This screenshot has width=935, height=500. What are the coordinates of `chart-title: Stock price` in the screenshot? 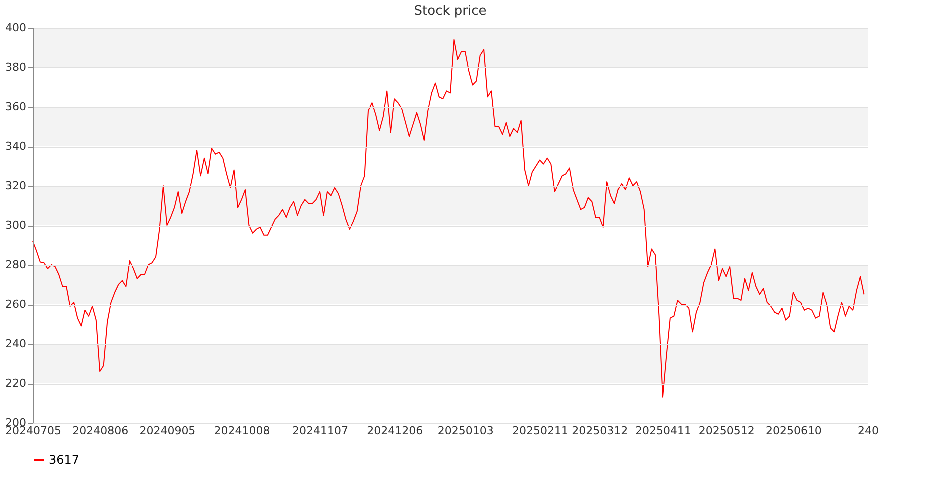 It's located at (450, 11).